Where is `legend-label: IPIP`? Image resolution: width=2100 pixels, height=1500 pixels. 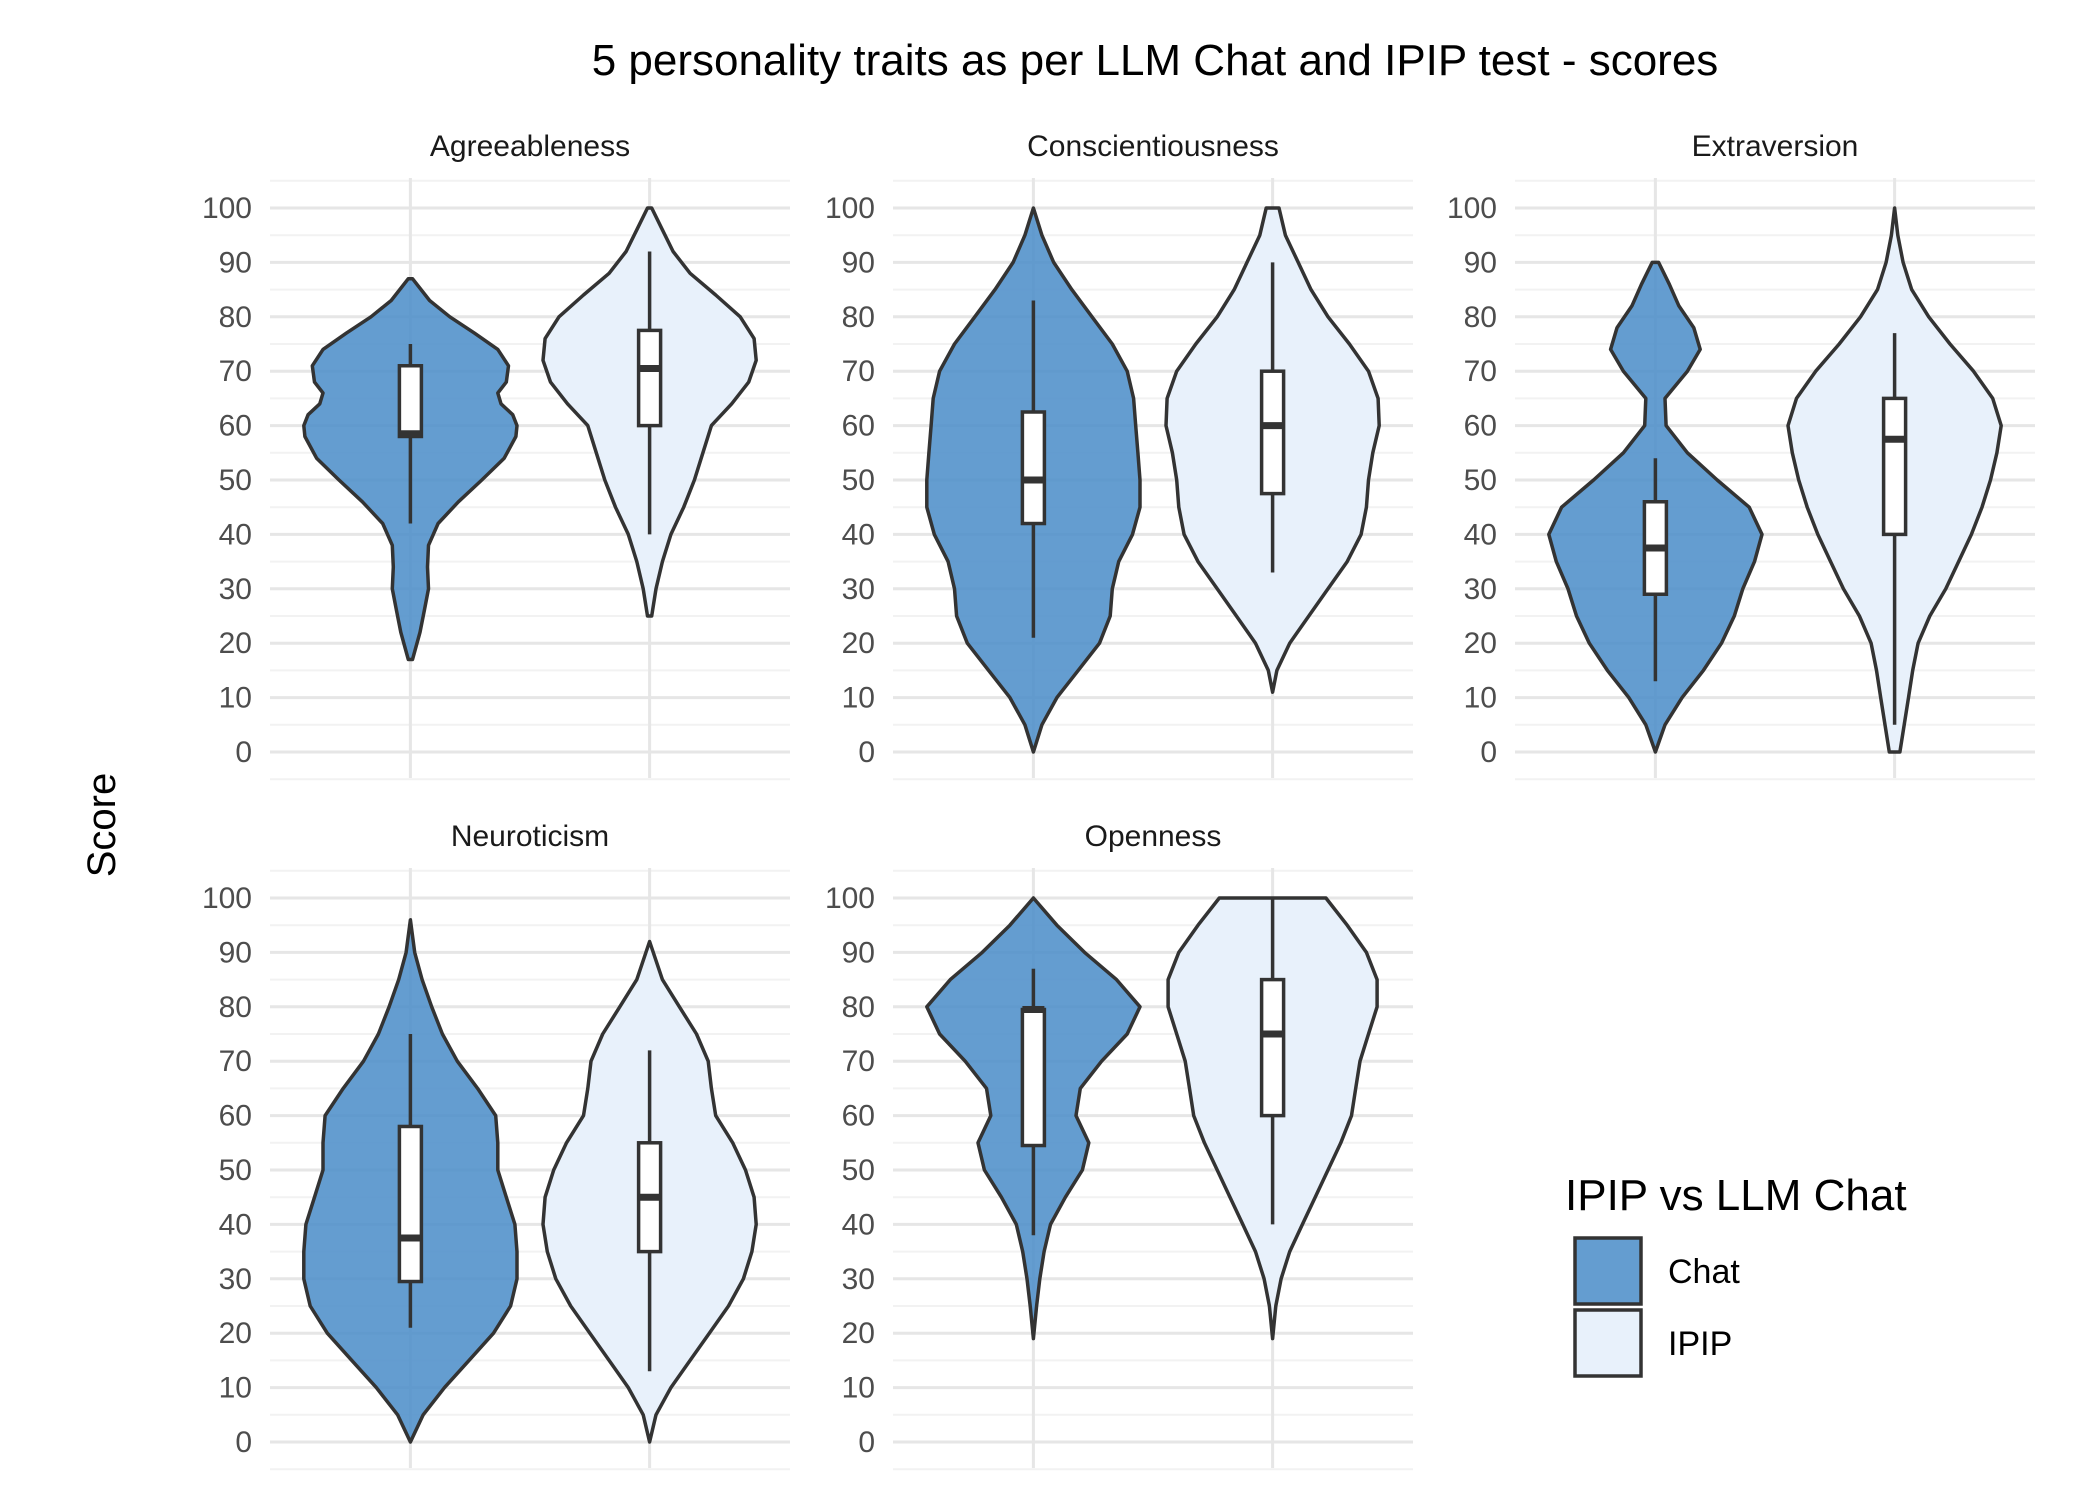
legend-label: IPIP is located at coordinates (1700, 1344).